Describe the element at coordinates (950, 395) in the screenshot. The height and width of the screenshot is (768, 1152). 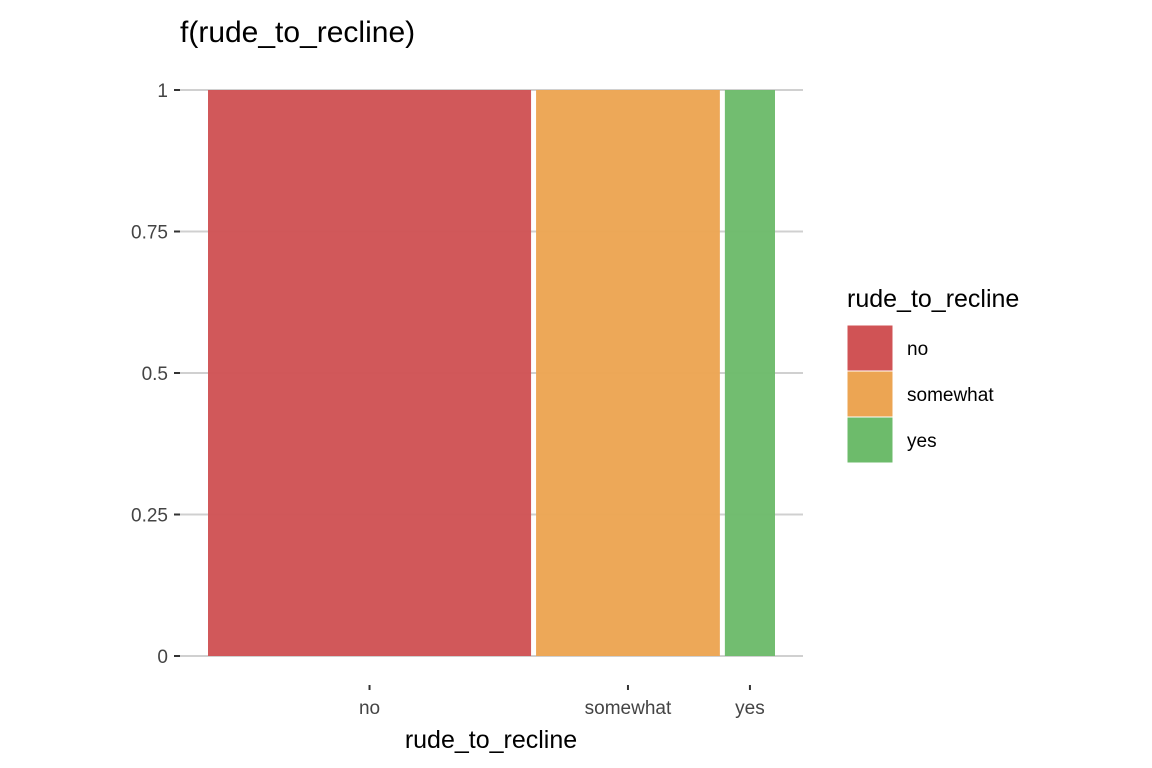
I see `legend-label-somewhat: somewhat` at that location.